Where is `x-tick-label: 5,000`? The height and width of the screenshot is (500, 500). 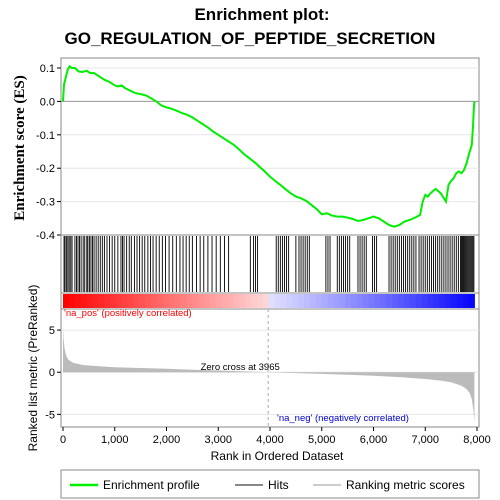 x-tick-label: 5,000 is located at coordinates (322, 440).